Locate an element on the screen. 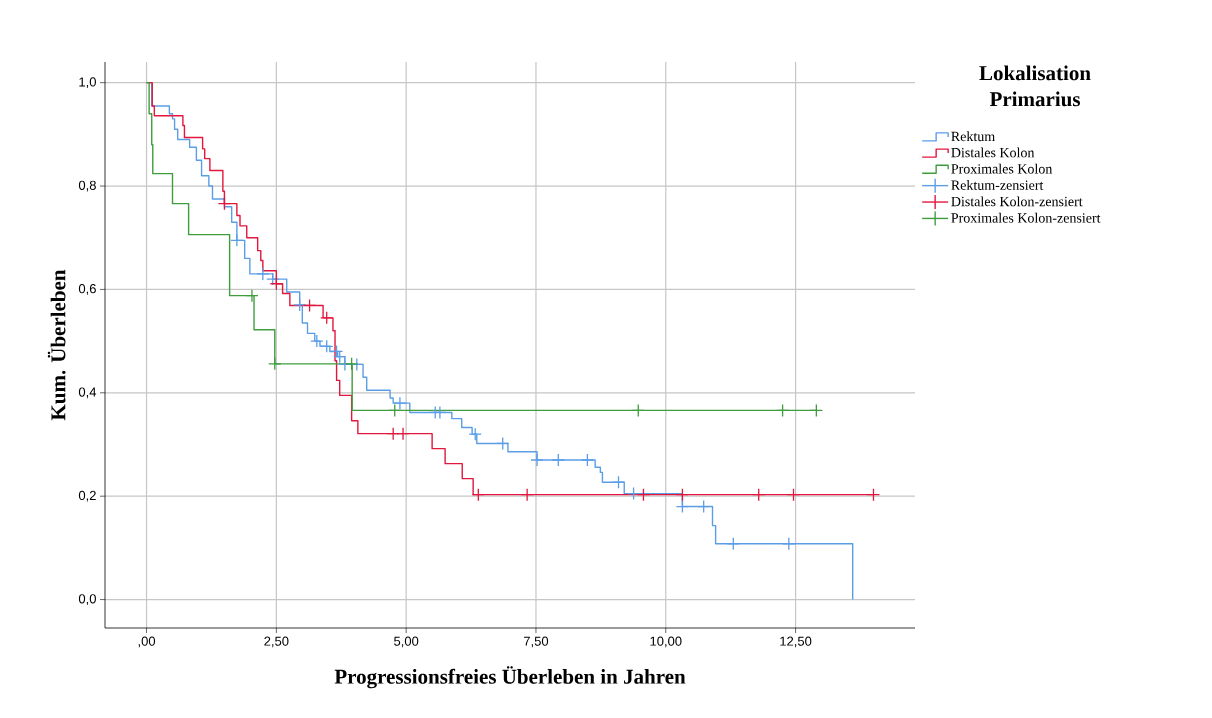 The width and height of the screenshot is (1212, 718). x-tick-label: 2,50 is located at coordinates (276, 642).